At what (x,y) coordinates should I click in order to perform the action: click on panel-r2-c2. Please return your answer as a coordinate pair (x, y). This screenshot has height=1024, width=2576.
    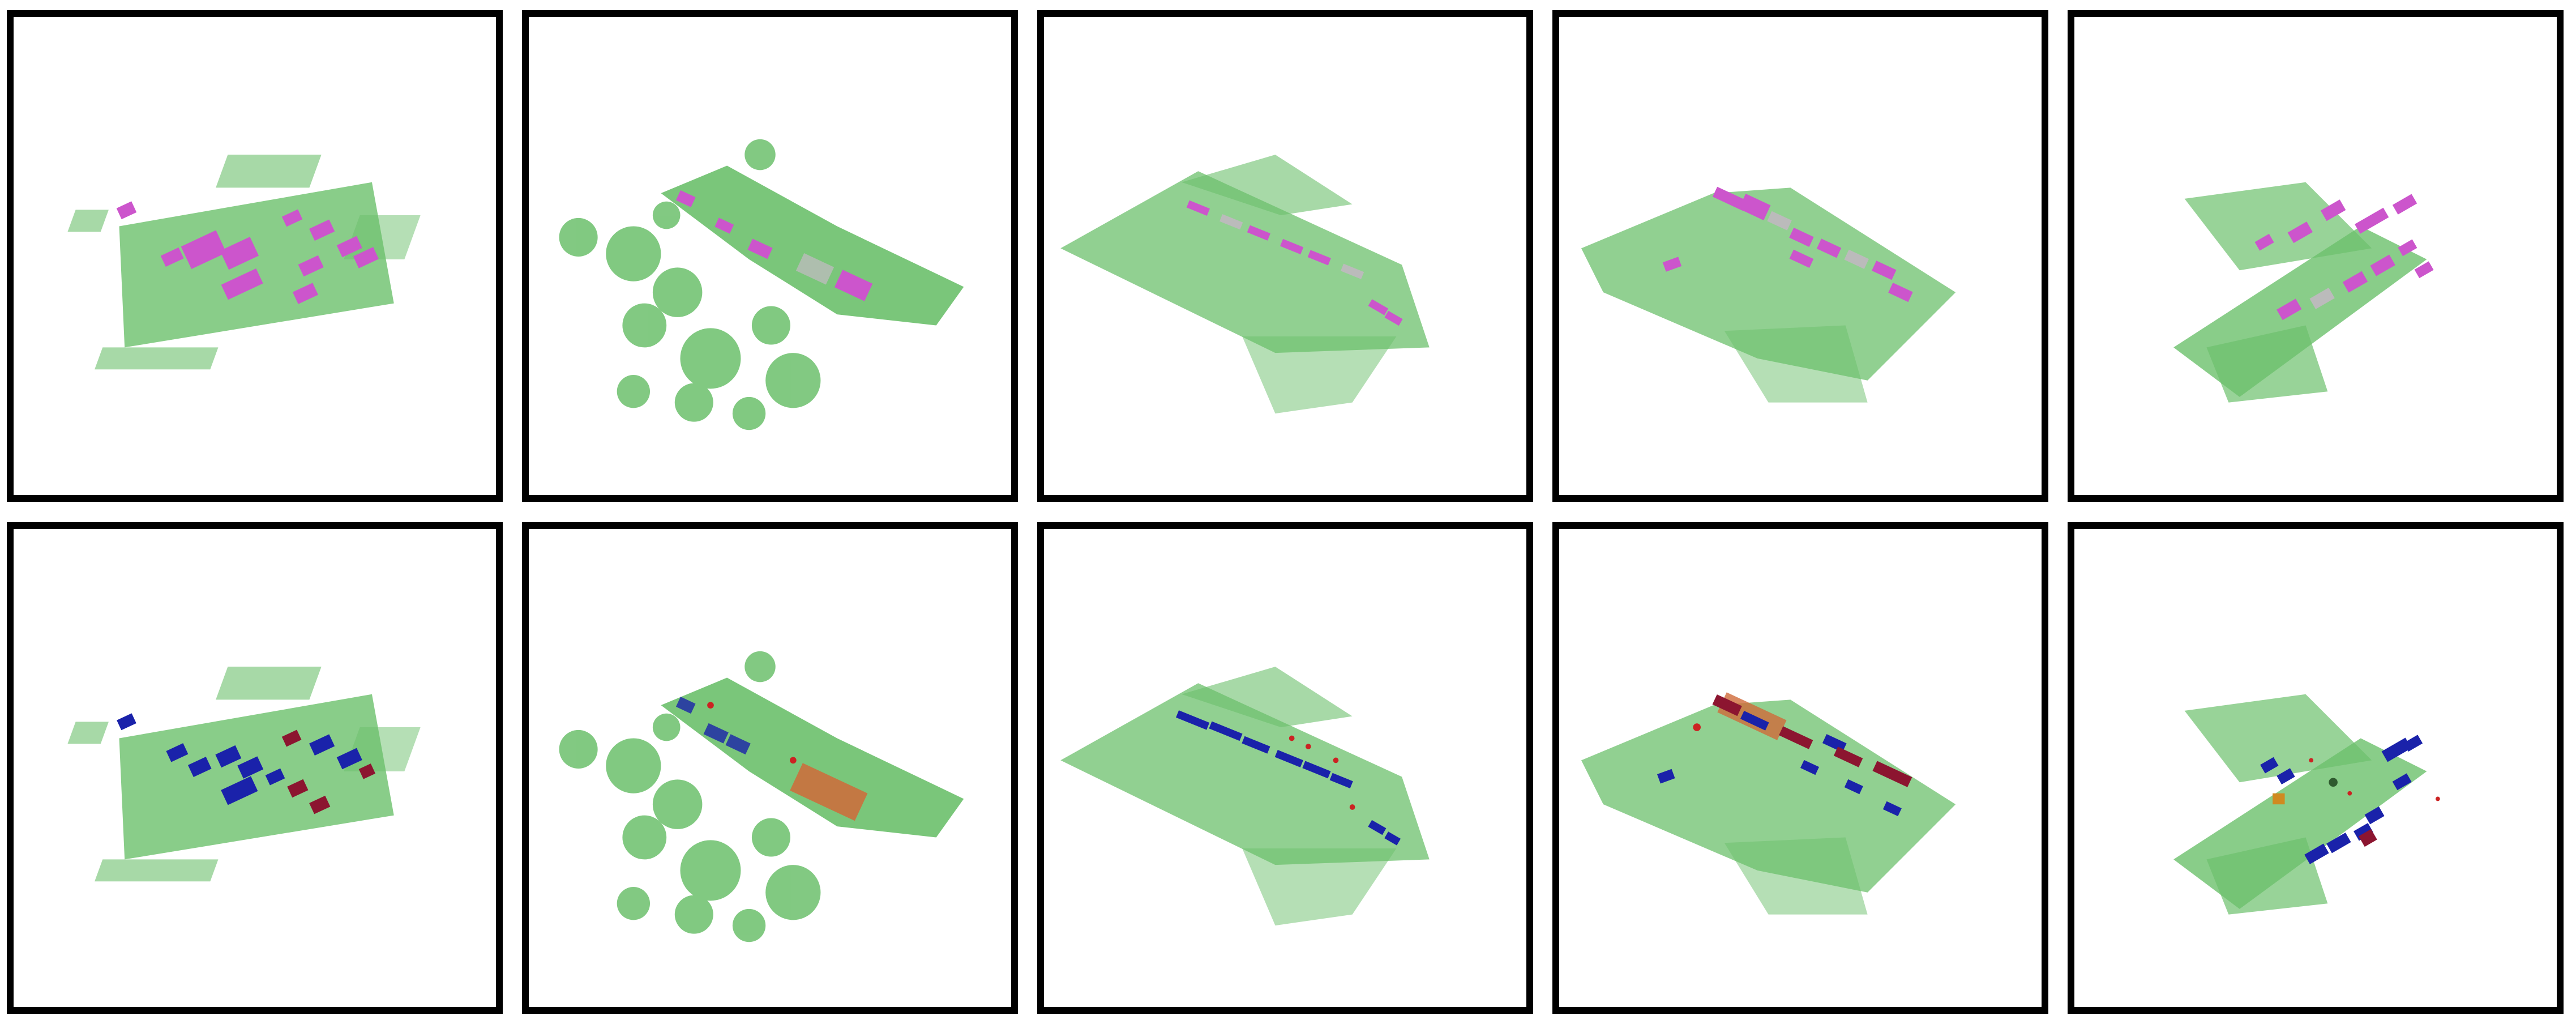
    Looking at the image, I should click on (770, 768).